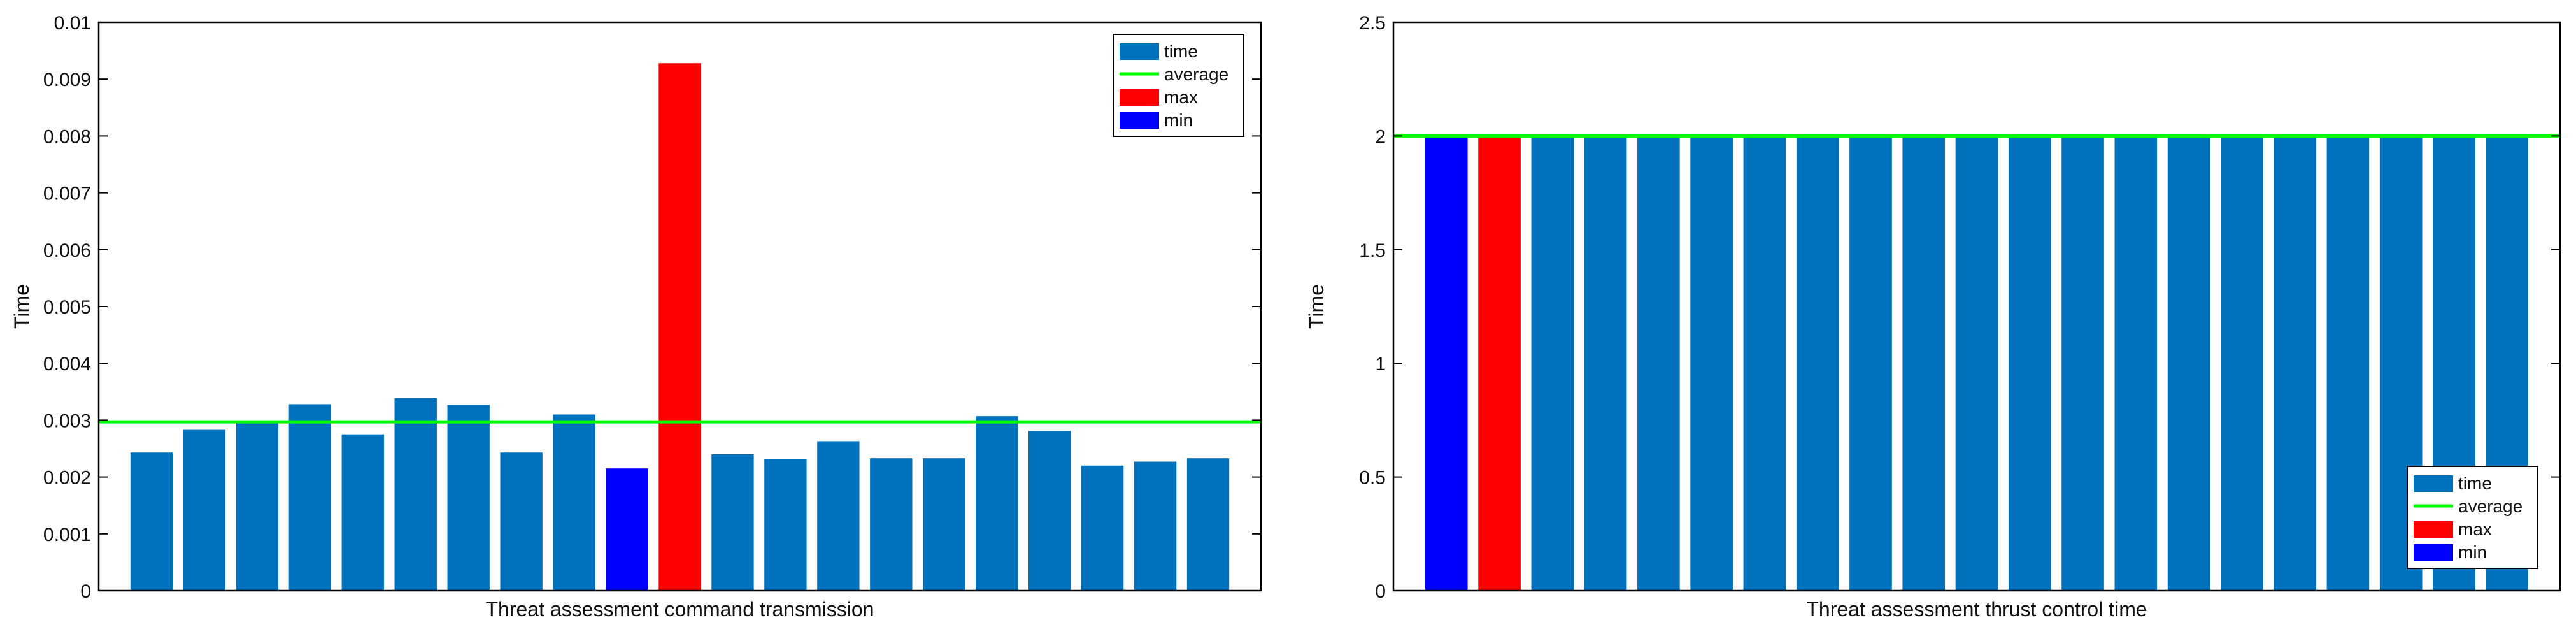  I want to click on x-axis-label: Threat assessment command transmission, so click(680, 609).